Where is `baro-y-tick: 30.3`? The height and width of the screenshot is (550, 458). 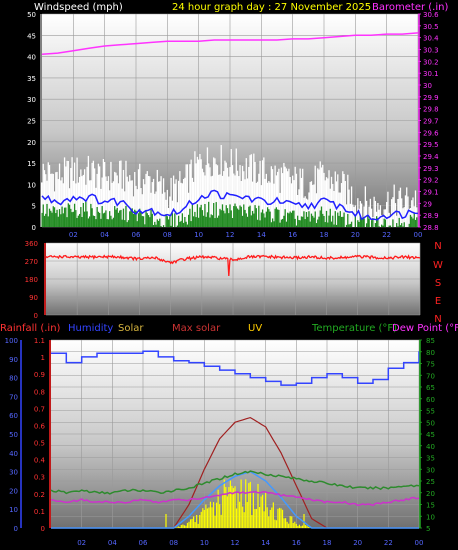
baro-y-tick: 30.3 is located at coordinates (431, 51).